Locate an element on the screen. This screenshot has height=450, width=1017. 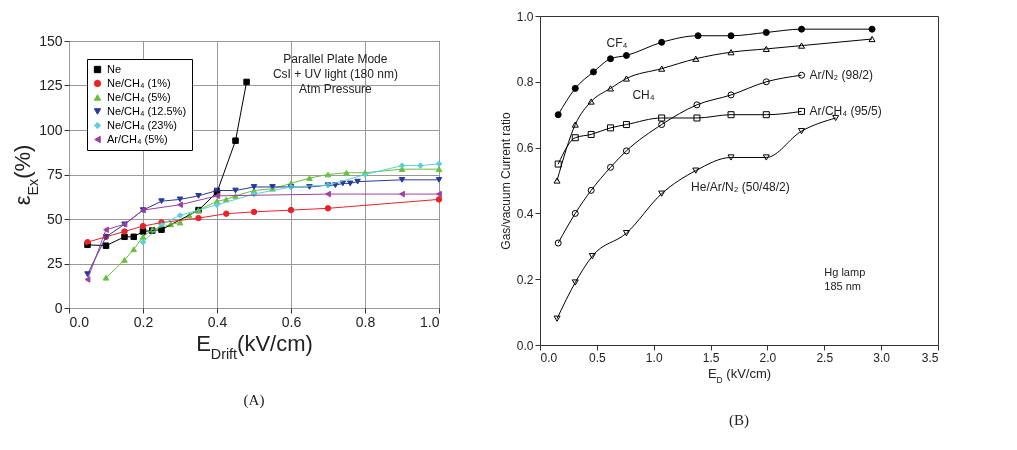
x-tick-label: 2.0 is located at coordinates (768, 357).